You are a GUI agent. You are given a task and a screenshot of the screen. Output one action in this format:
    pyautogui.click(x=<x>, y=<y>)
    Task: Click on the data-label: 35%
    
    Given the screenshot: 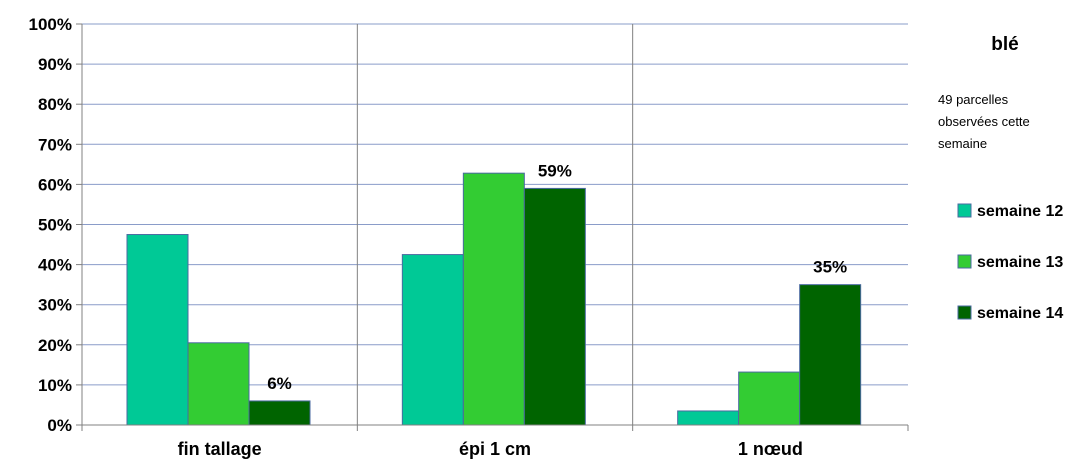 What is the action you would take?
    pyautogui.click(x=830, y=267)
    